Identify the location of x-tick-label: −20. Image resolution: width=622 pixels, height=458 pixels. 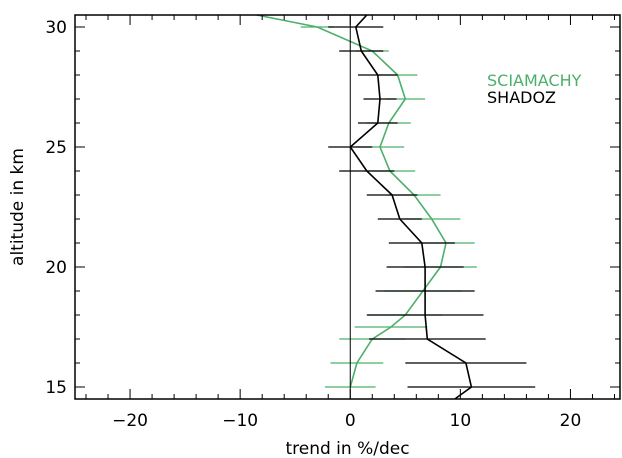
(130, 421).